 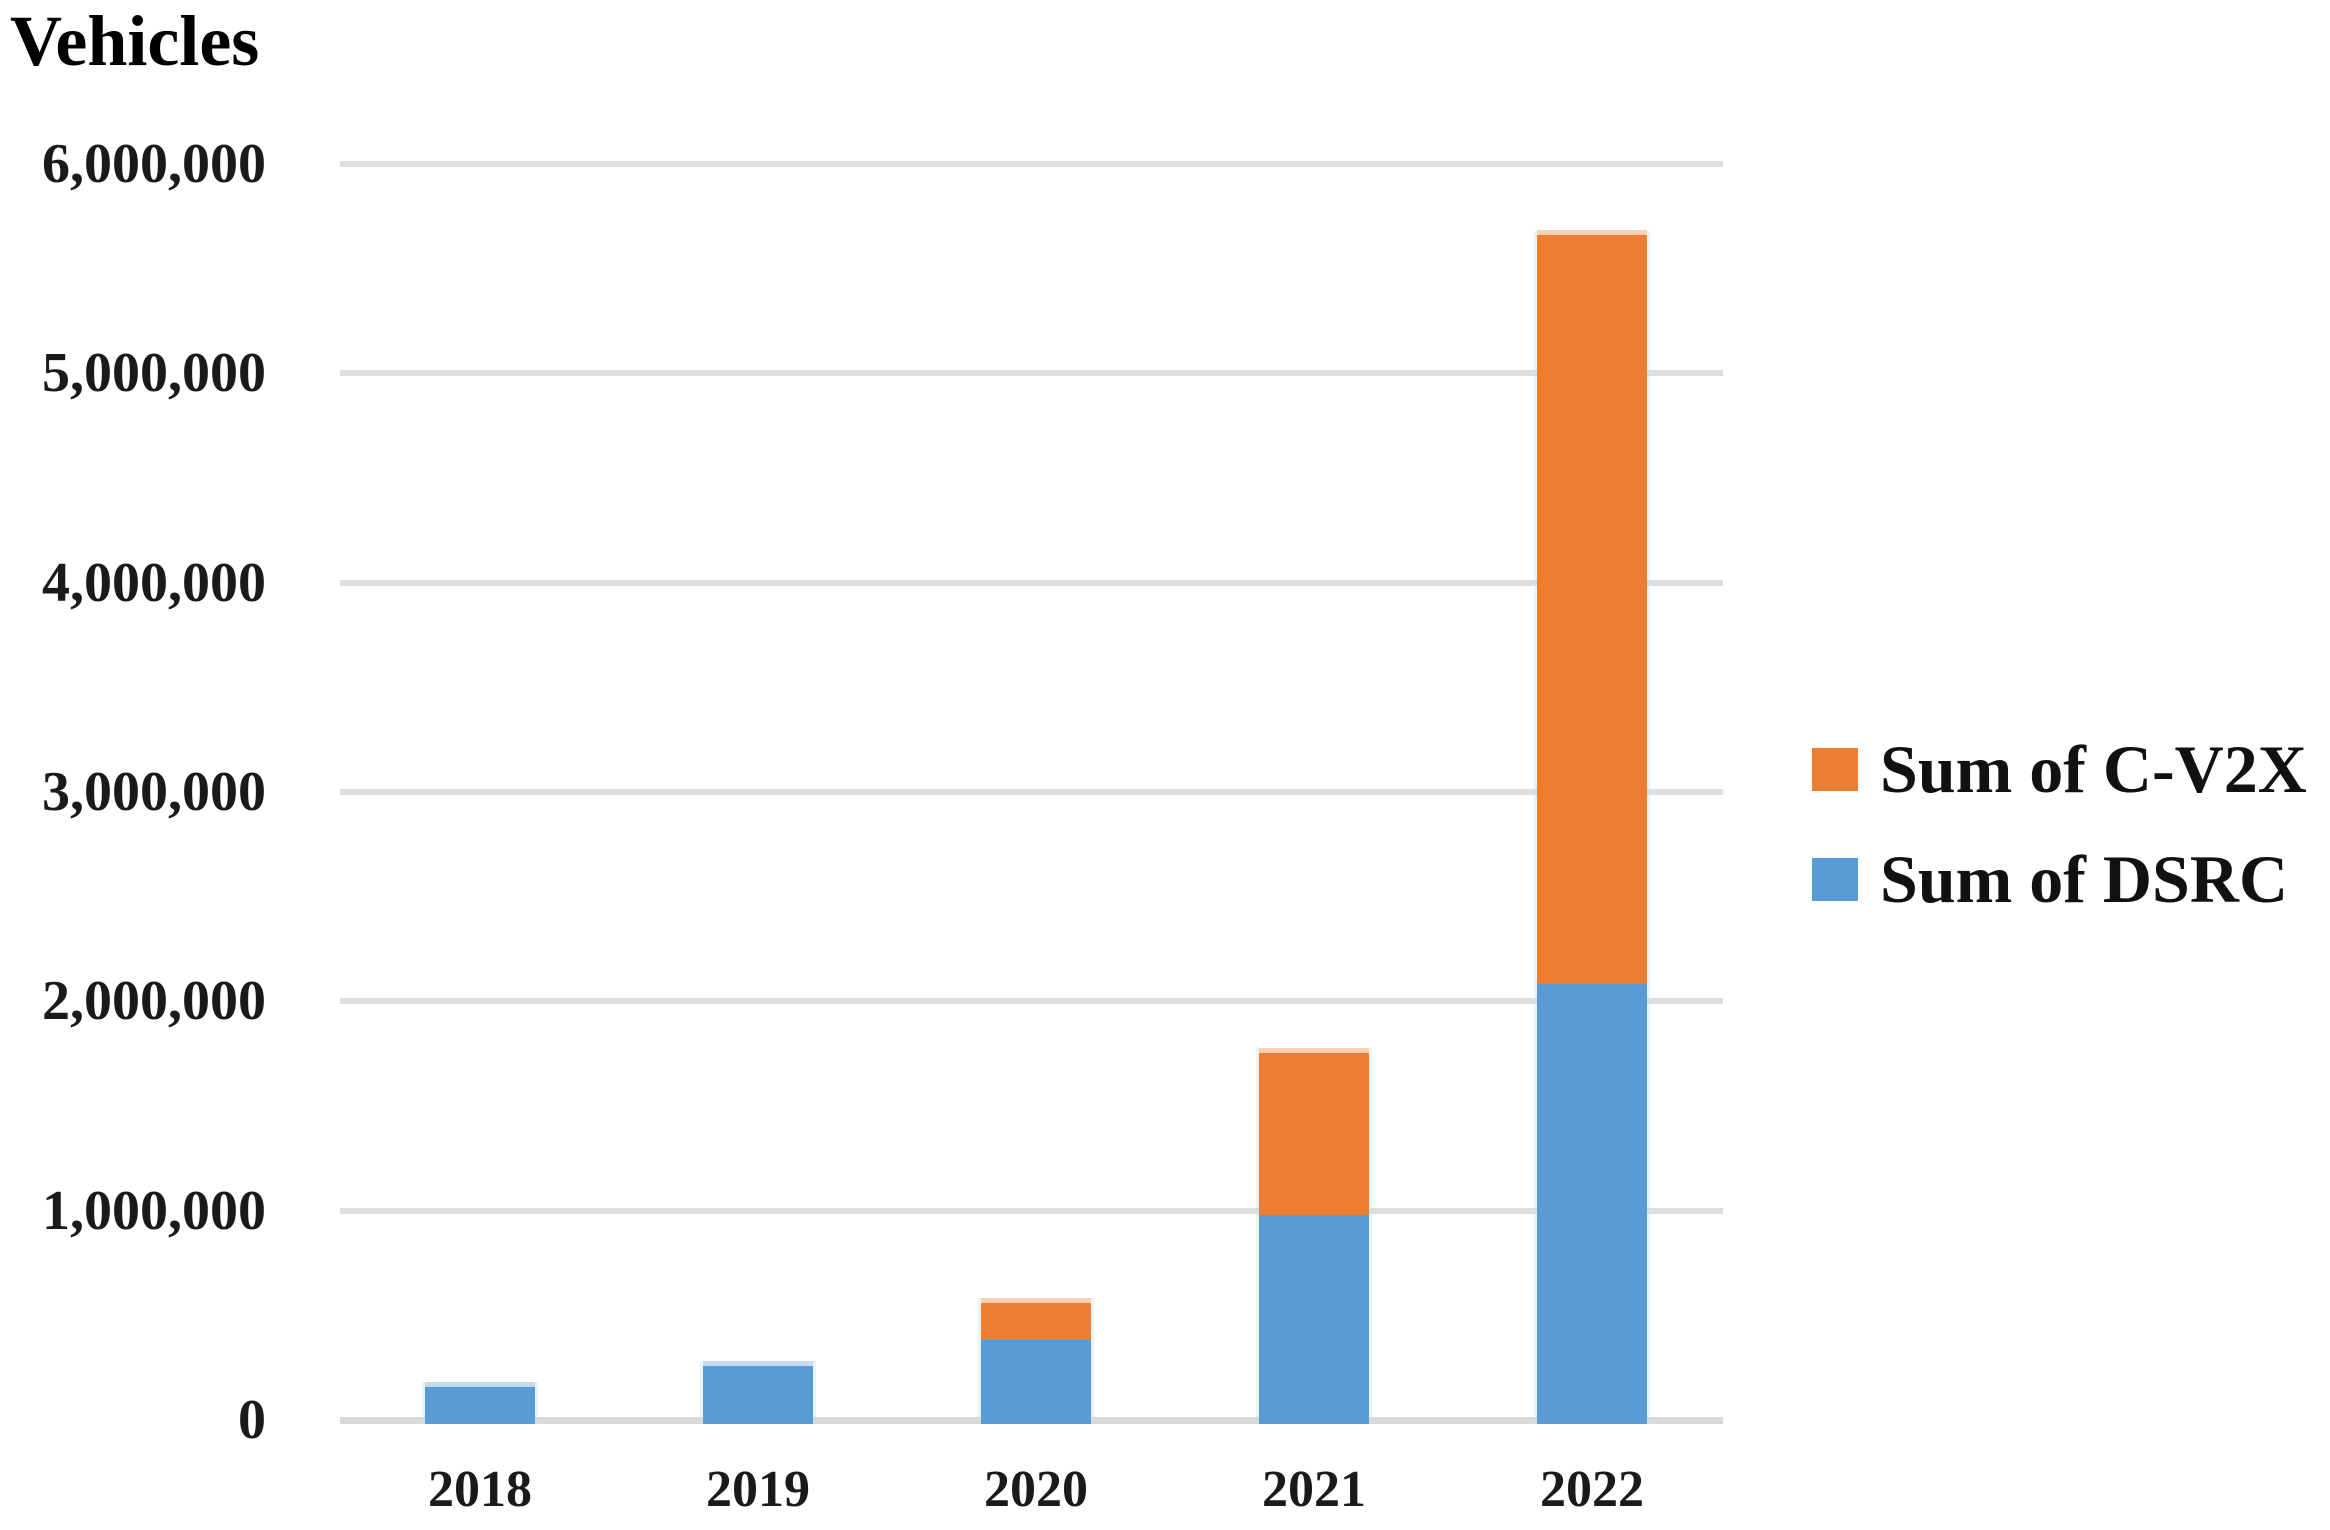 I want to click on legend-label: Sum of C-V2X, so click(x=2093, y=769).